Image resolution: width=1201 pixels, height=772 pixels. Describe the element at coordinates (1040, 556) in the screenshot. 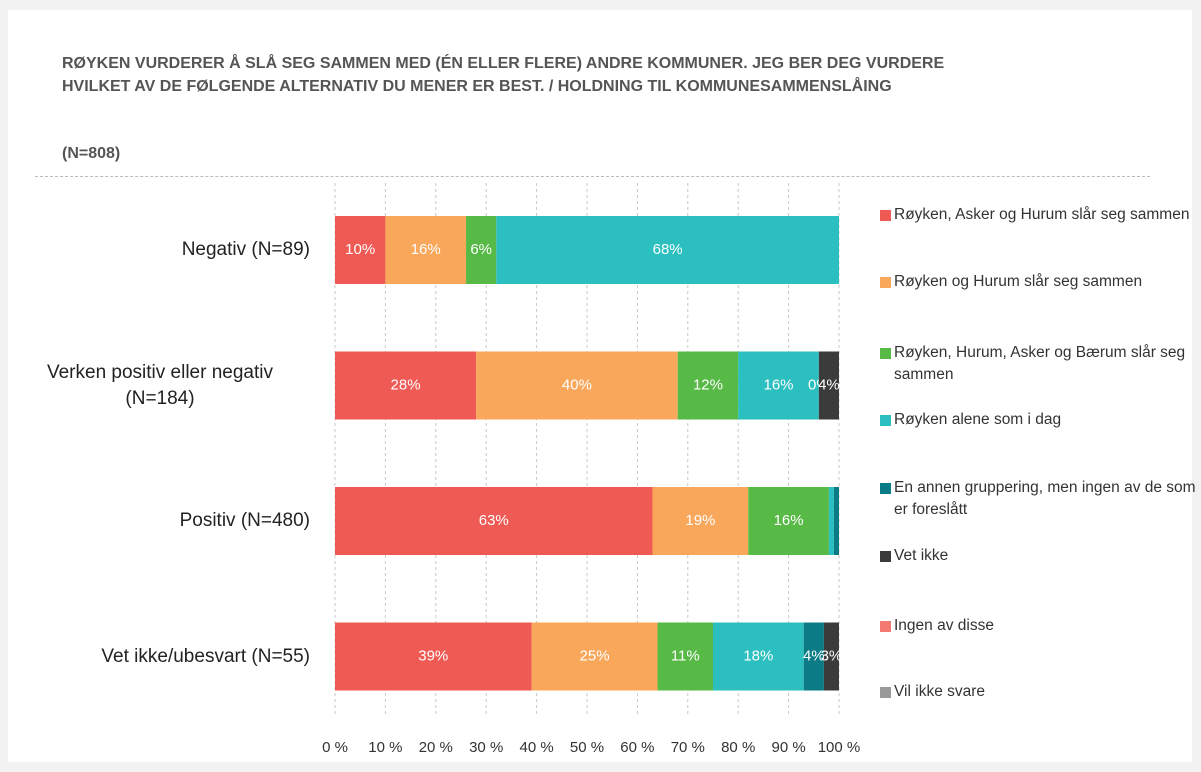

I see `legend-entry: Vet ikke` at that location.